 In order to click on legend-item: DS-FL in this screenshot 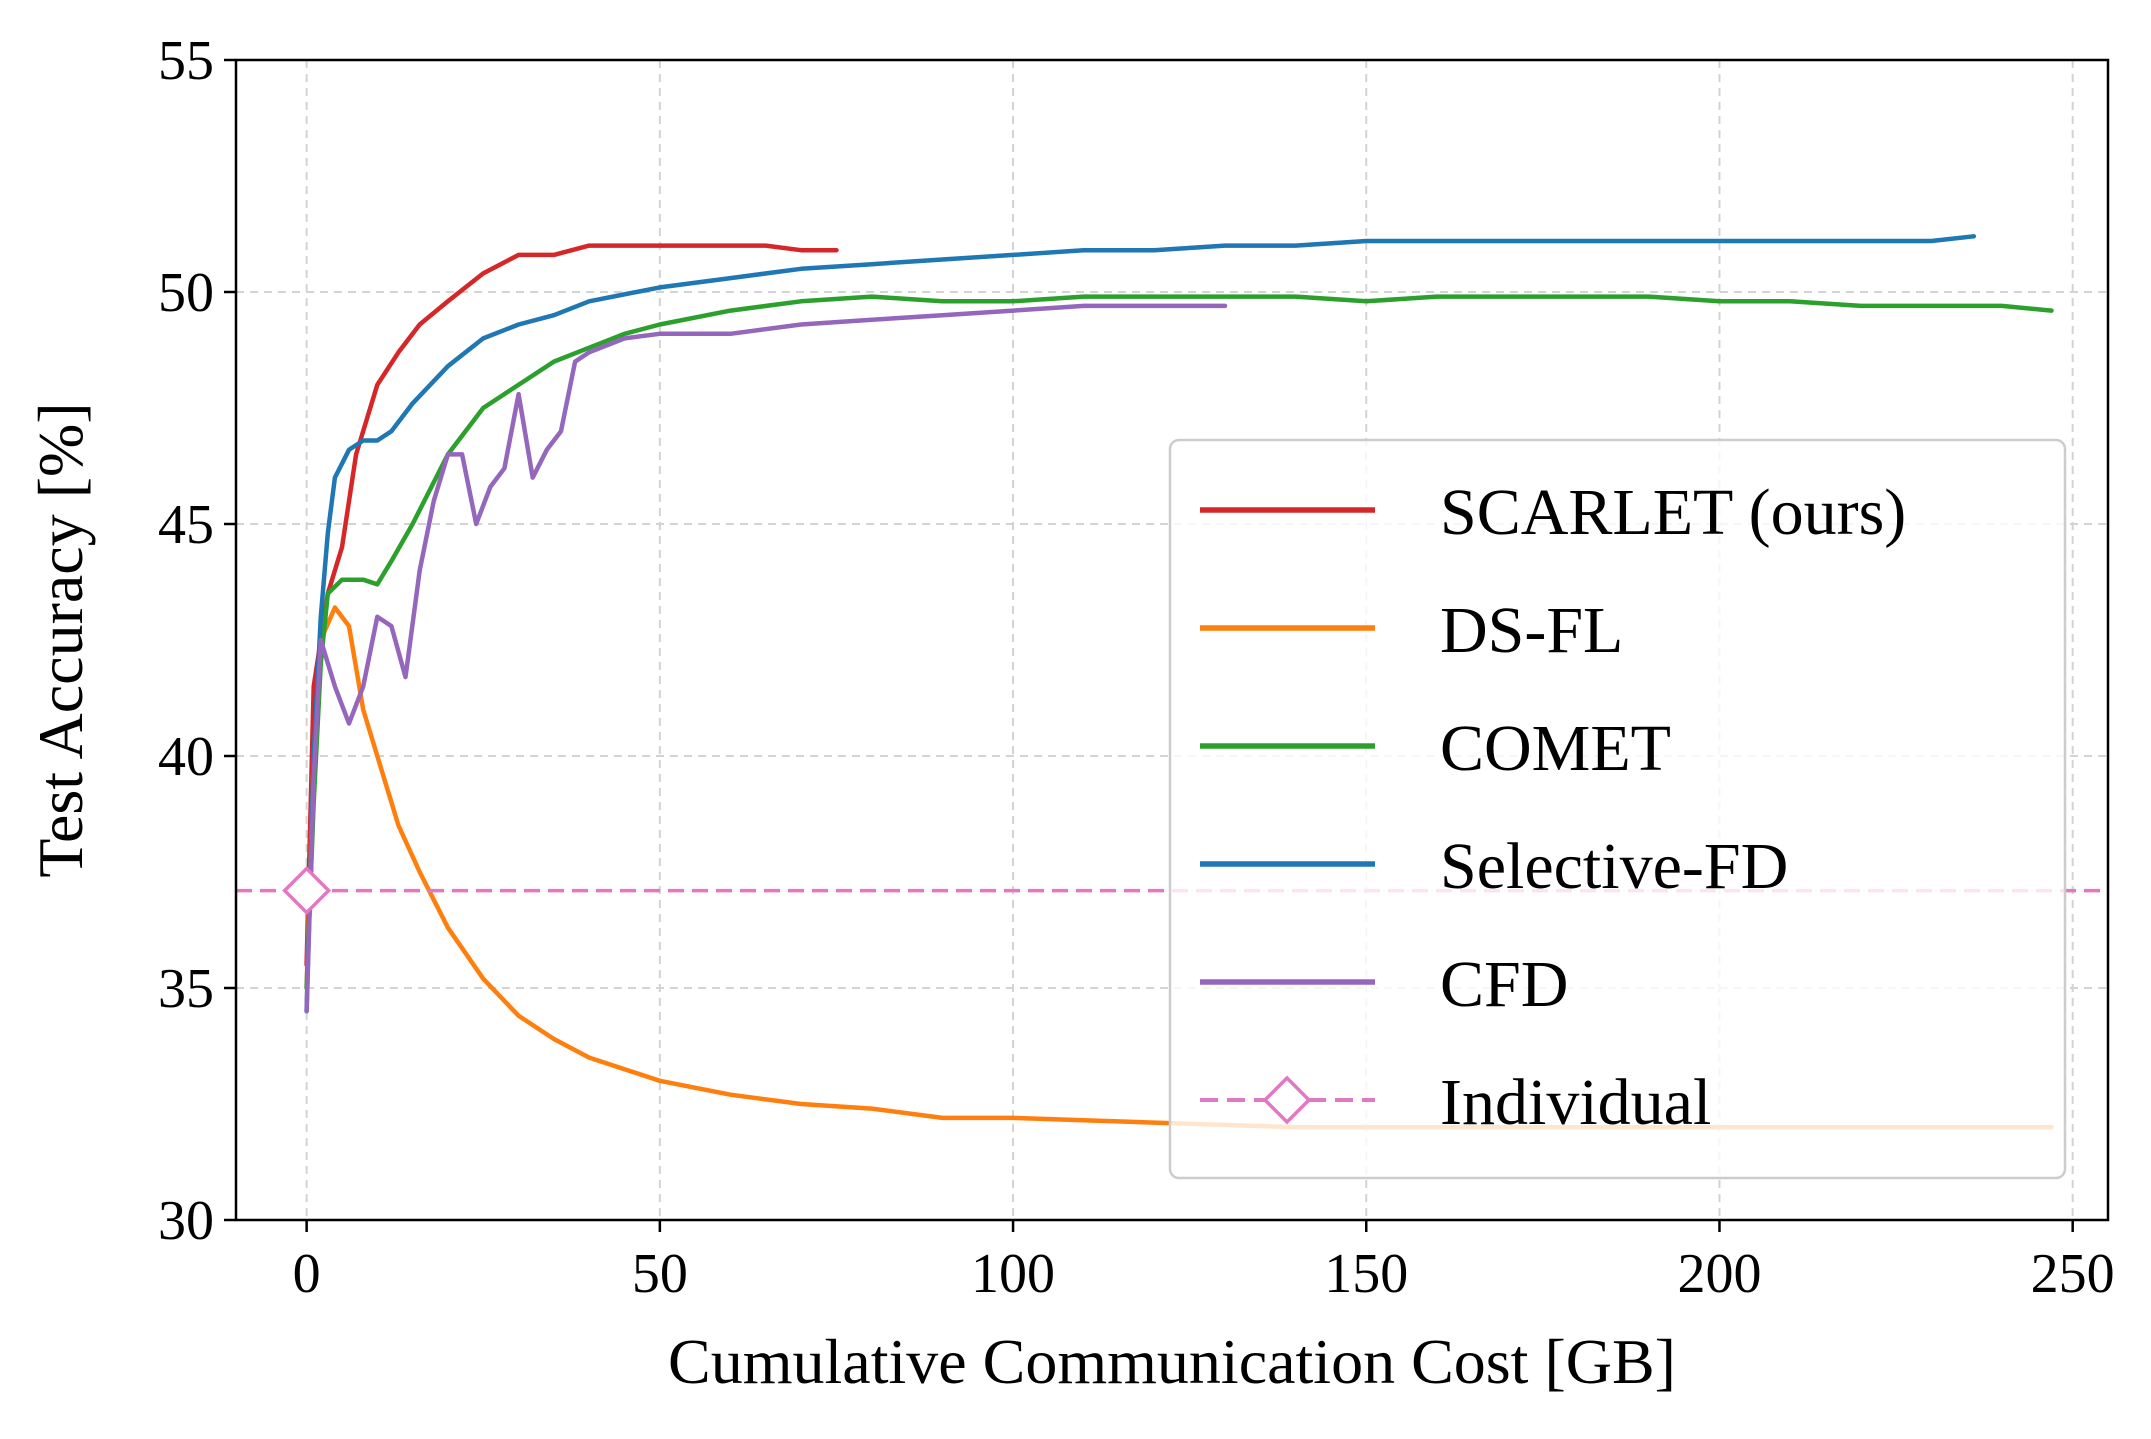, I will do `click(1411, 630)`.